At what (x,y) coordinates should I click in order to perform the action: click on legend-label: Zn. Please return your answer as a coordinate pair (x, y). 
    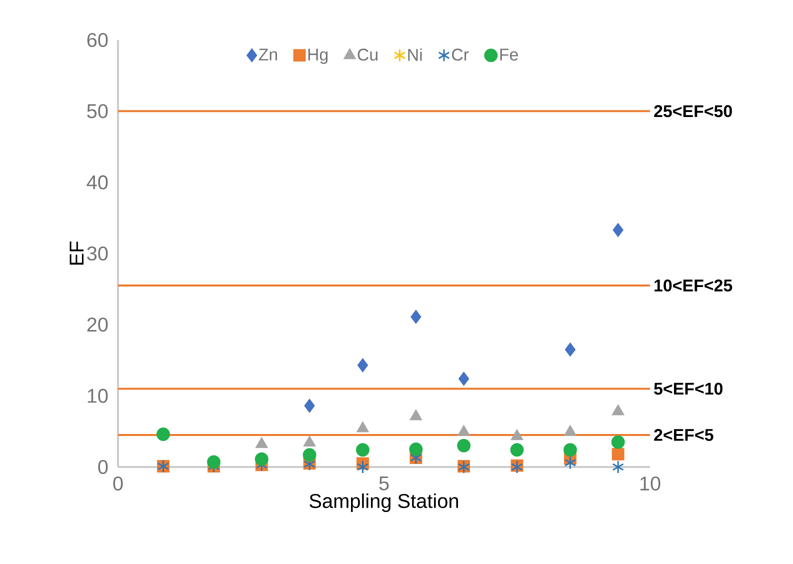
    Looking at the image, I should click on (267, 54).